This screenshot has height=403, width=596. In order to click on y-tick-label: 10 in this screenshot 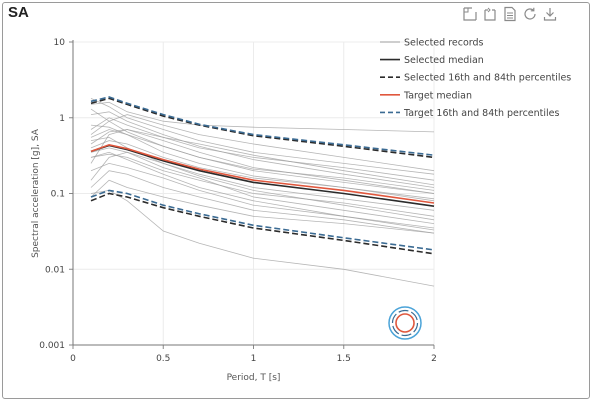, I will do `click(60, 43)`.